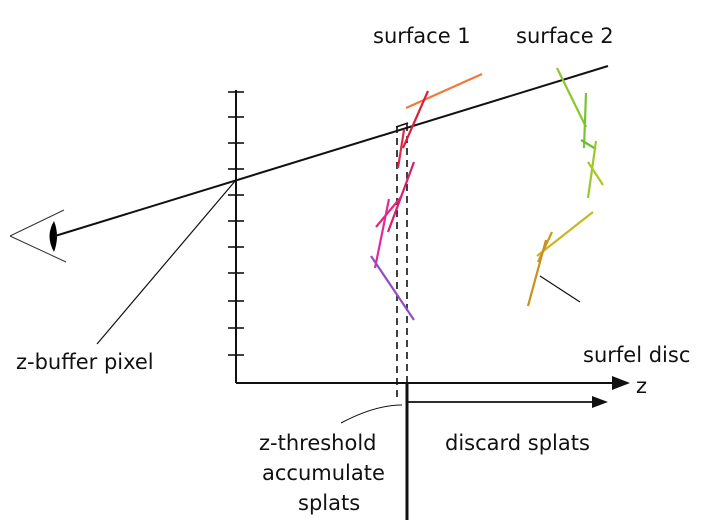 This screenshot has height=524, width=717. Describe the element at coordinates (402, 261) in the screenshot. I see `projection-dashes` at that location.